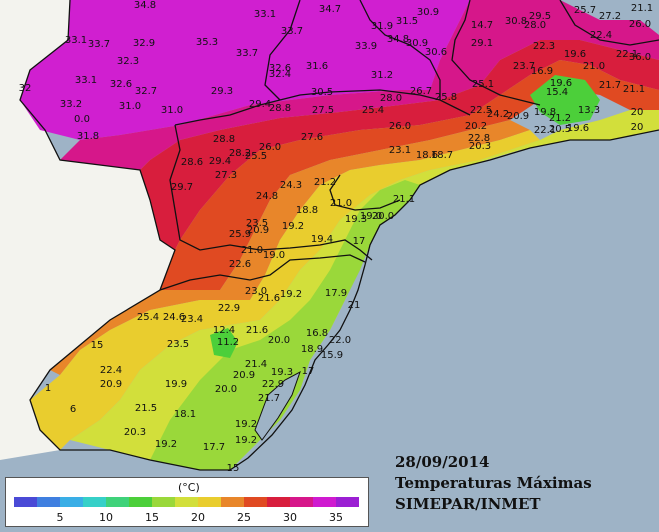 This screenshot has width=659, height=532. I want to click on station-value: 27.6, so click(312, 137).